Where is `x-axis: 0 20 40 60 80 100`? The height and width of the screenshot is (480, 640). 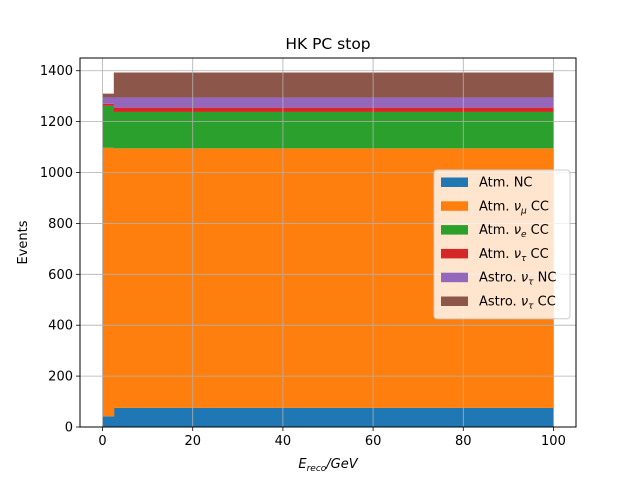 x-axis: 0 20 40 60 80 100 is located at coordinates (332, 438).